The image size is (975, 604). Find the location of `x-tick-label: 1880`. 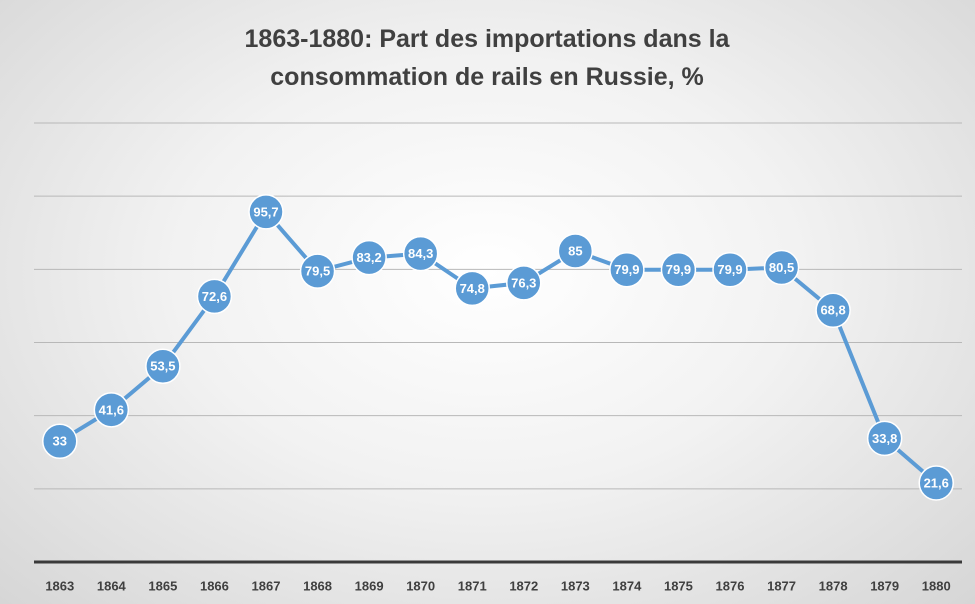

x-tick-label: 1880 is located at coordinates (936, 585).